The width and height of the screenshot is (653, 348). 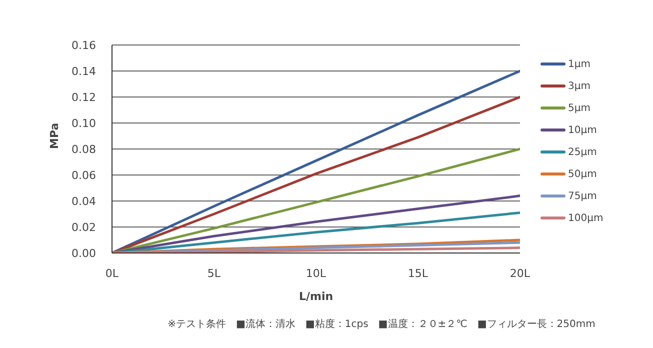 What do you see at coordinates (54, 135) in the screenshot?
I see `y-axis-title: MPa` at bounding box center [54, 135].